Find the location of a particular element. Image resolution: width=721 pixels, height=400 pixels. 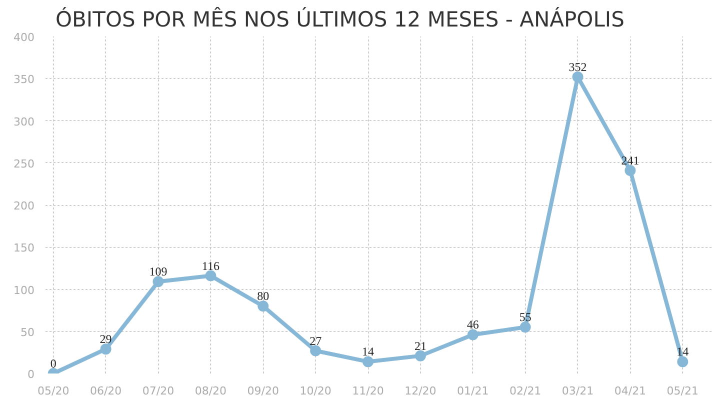

x-tick-label: 03/21 is located at coordinates (578, 391).